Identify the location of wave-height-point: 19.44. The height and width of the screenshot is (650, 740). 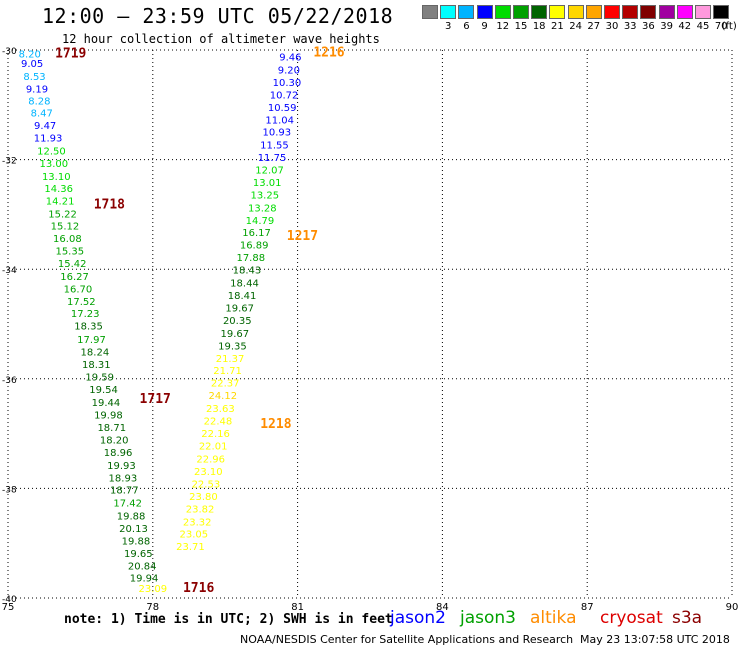
(106, 403).